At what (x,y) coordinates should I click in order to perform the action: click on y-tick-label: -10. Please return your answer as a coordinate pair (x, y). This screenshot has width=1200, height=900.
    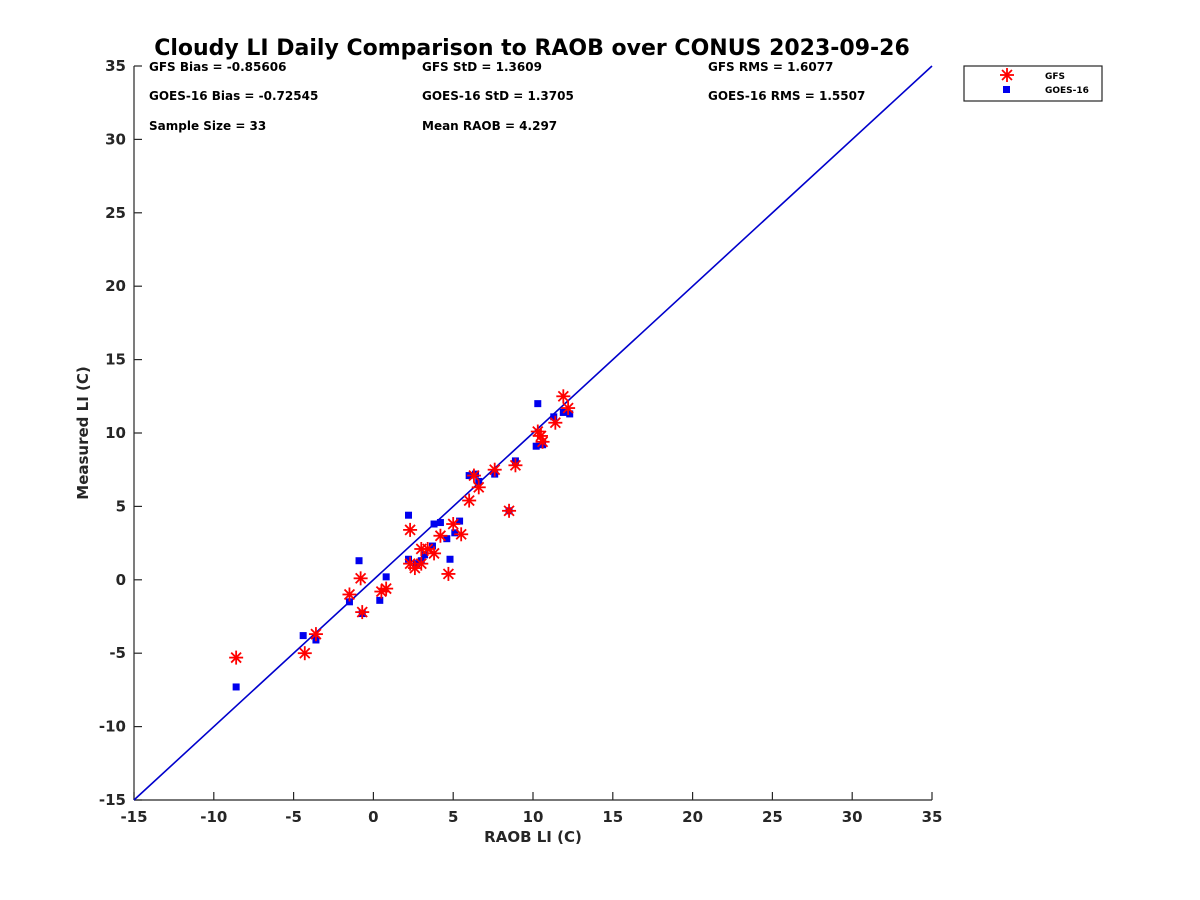
    Looking at the image, I should click on (112, 727).